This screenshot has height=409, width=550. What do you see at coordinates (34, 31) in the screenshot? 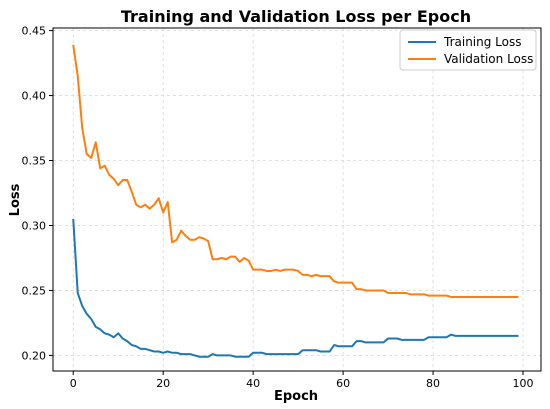
I see `y-tick-label: 0.45` at bounding box center [34, 31].